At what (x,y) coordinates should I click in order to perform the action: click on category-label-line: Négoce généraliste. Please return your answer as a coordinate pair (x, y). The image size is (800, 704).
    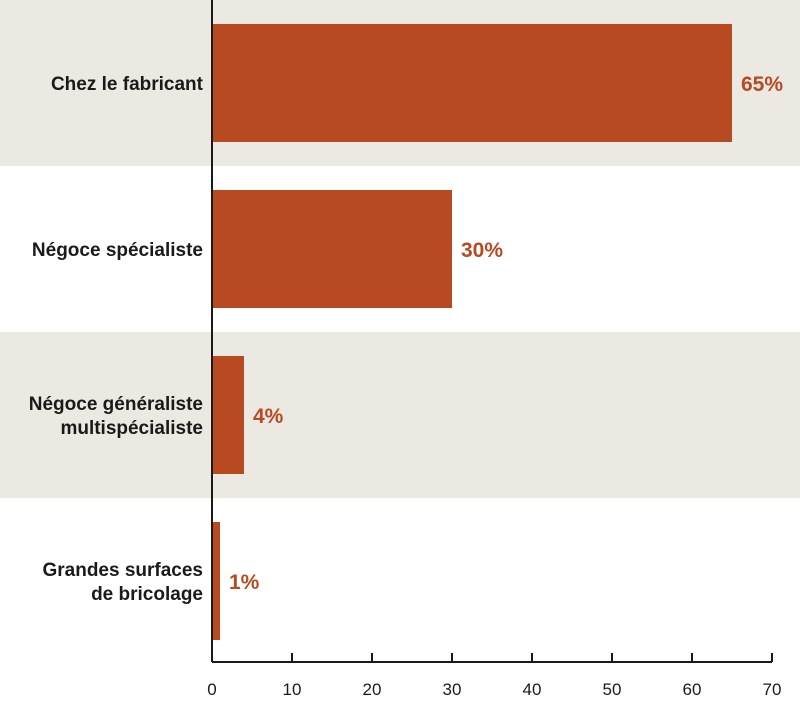
    Looking at the image, I should click on (116, 404).